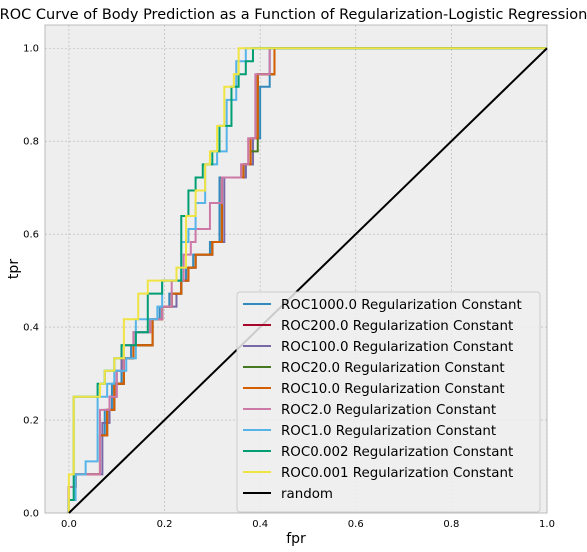 This screenshot has height=552, width=587. Describe the element at coordinates (388, 410) in the screenshot. I see `legend-entry: ROC2.0 Regularization Constant` at that location.